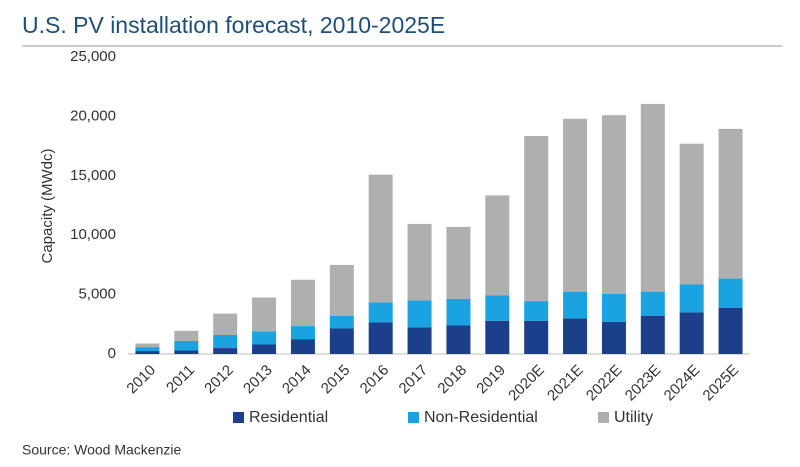  I want to click on y-tick-label: 0, so click(112, 353).